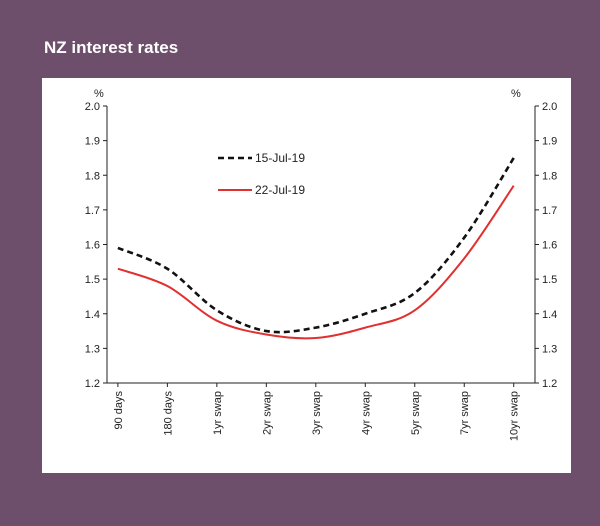  Describe the element at coordinates (92, 384) in the screenshot. I see `left-y-tick-label: 1.2` at that location.